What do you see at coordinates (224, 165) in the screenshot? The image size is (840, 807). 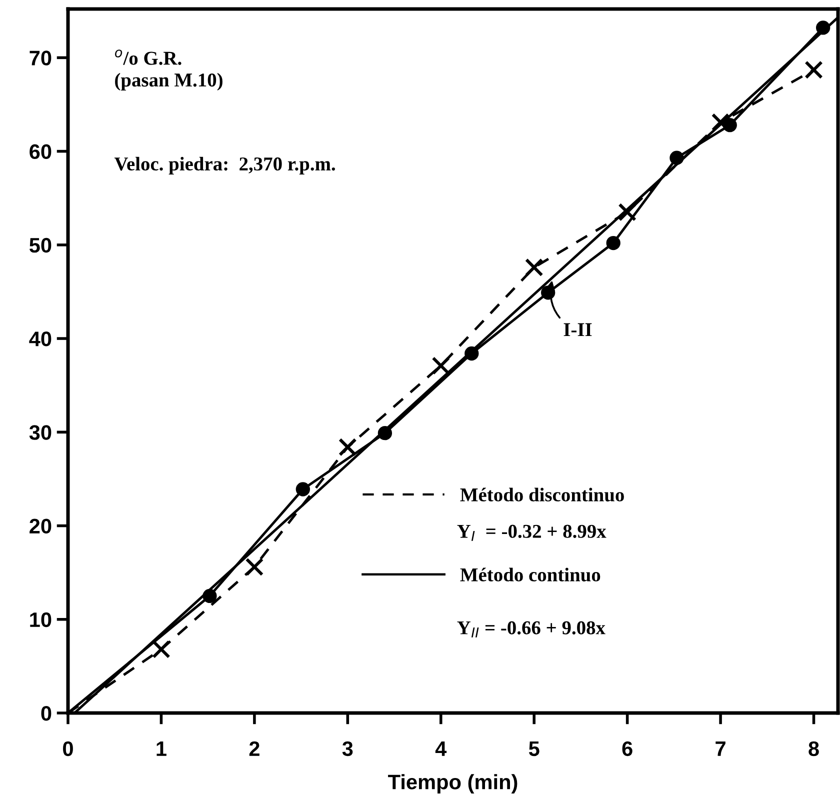 I see `annotation: Veloc. piedra: 2,370 r.p.m.` at bounding box center [224, 165].